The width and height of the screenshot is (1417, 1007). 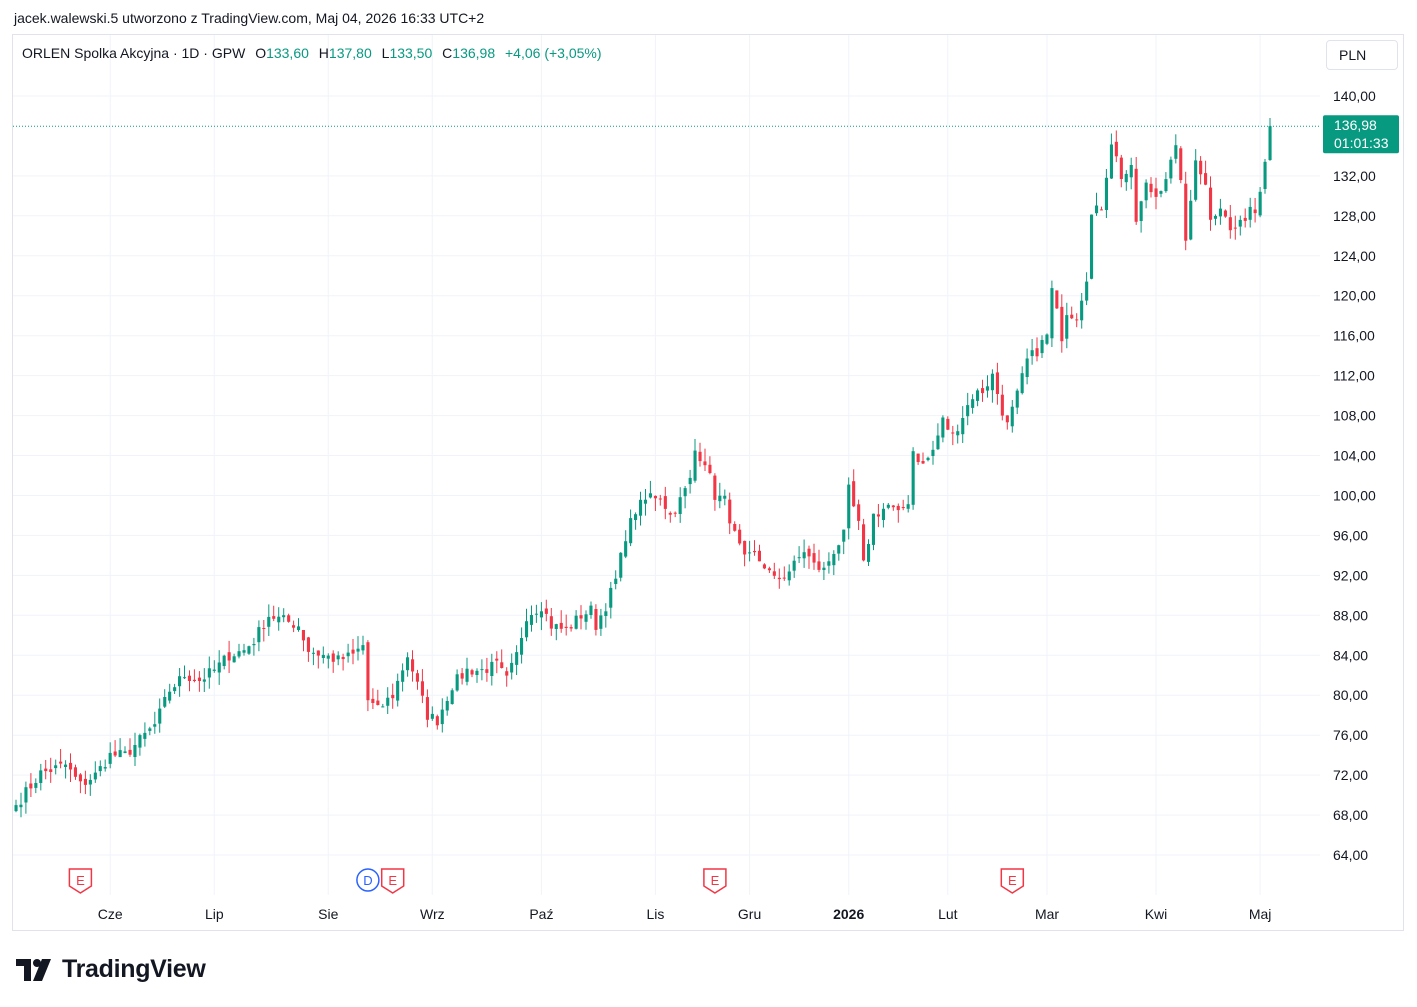 What do you see at coordinates (1362, 55) in the screenshot?
I see `currency-button: PLN` at bounding box center [1362, 55].